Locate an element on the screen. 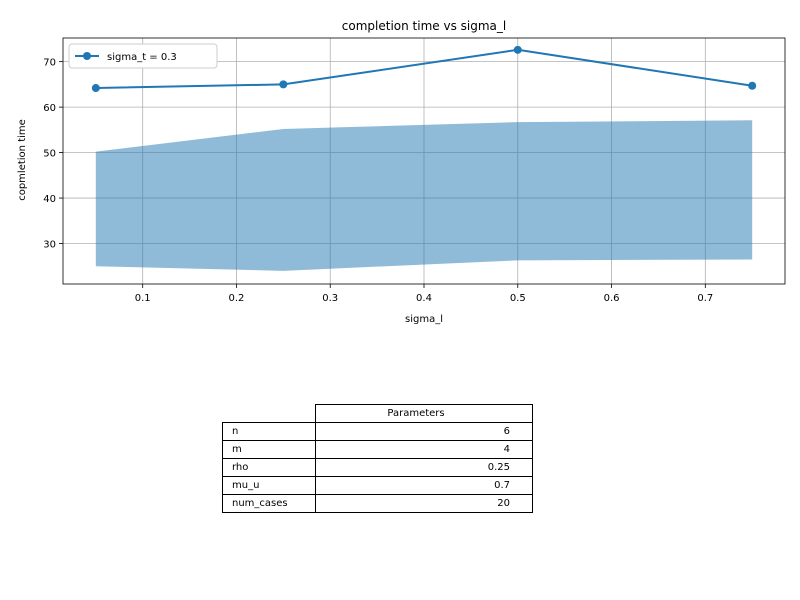  x-tick-label: 0.3 is located at coordinates (330, 298).